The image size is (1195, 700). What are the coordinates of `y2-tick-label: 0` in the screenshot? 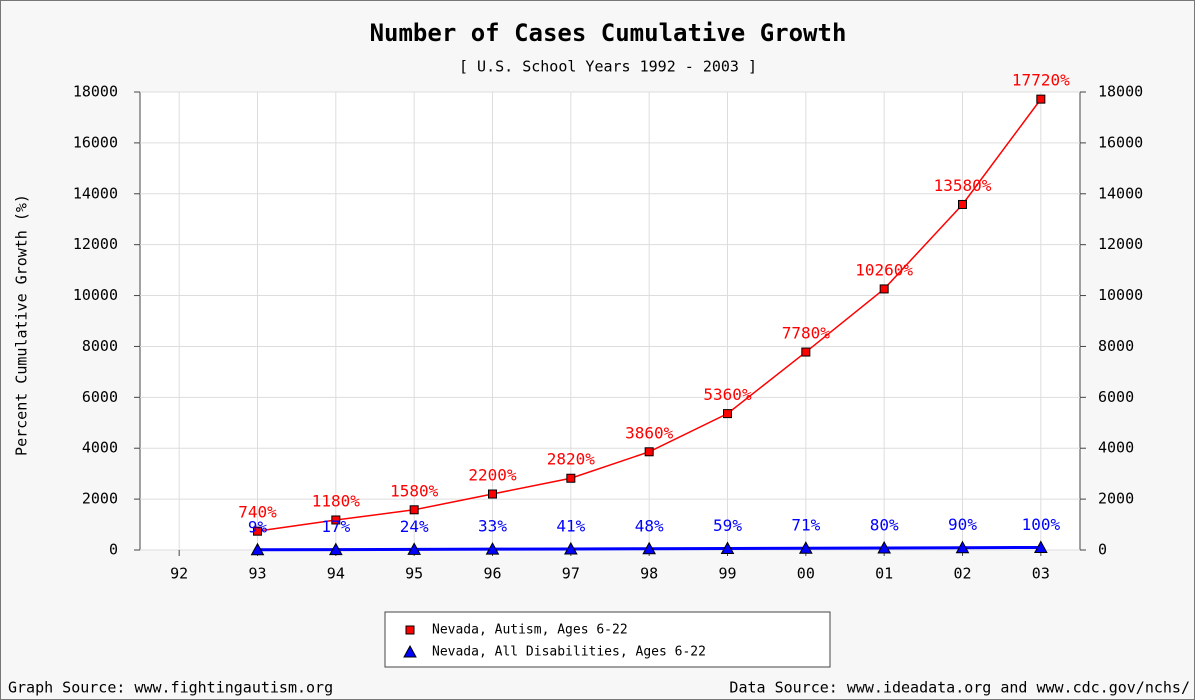 It's located at (1102, 550).